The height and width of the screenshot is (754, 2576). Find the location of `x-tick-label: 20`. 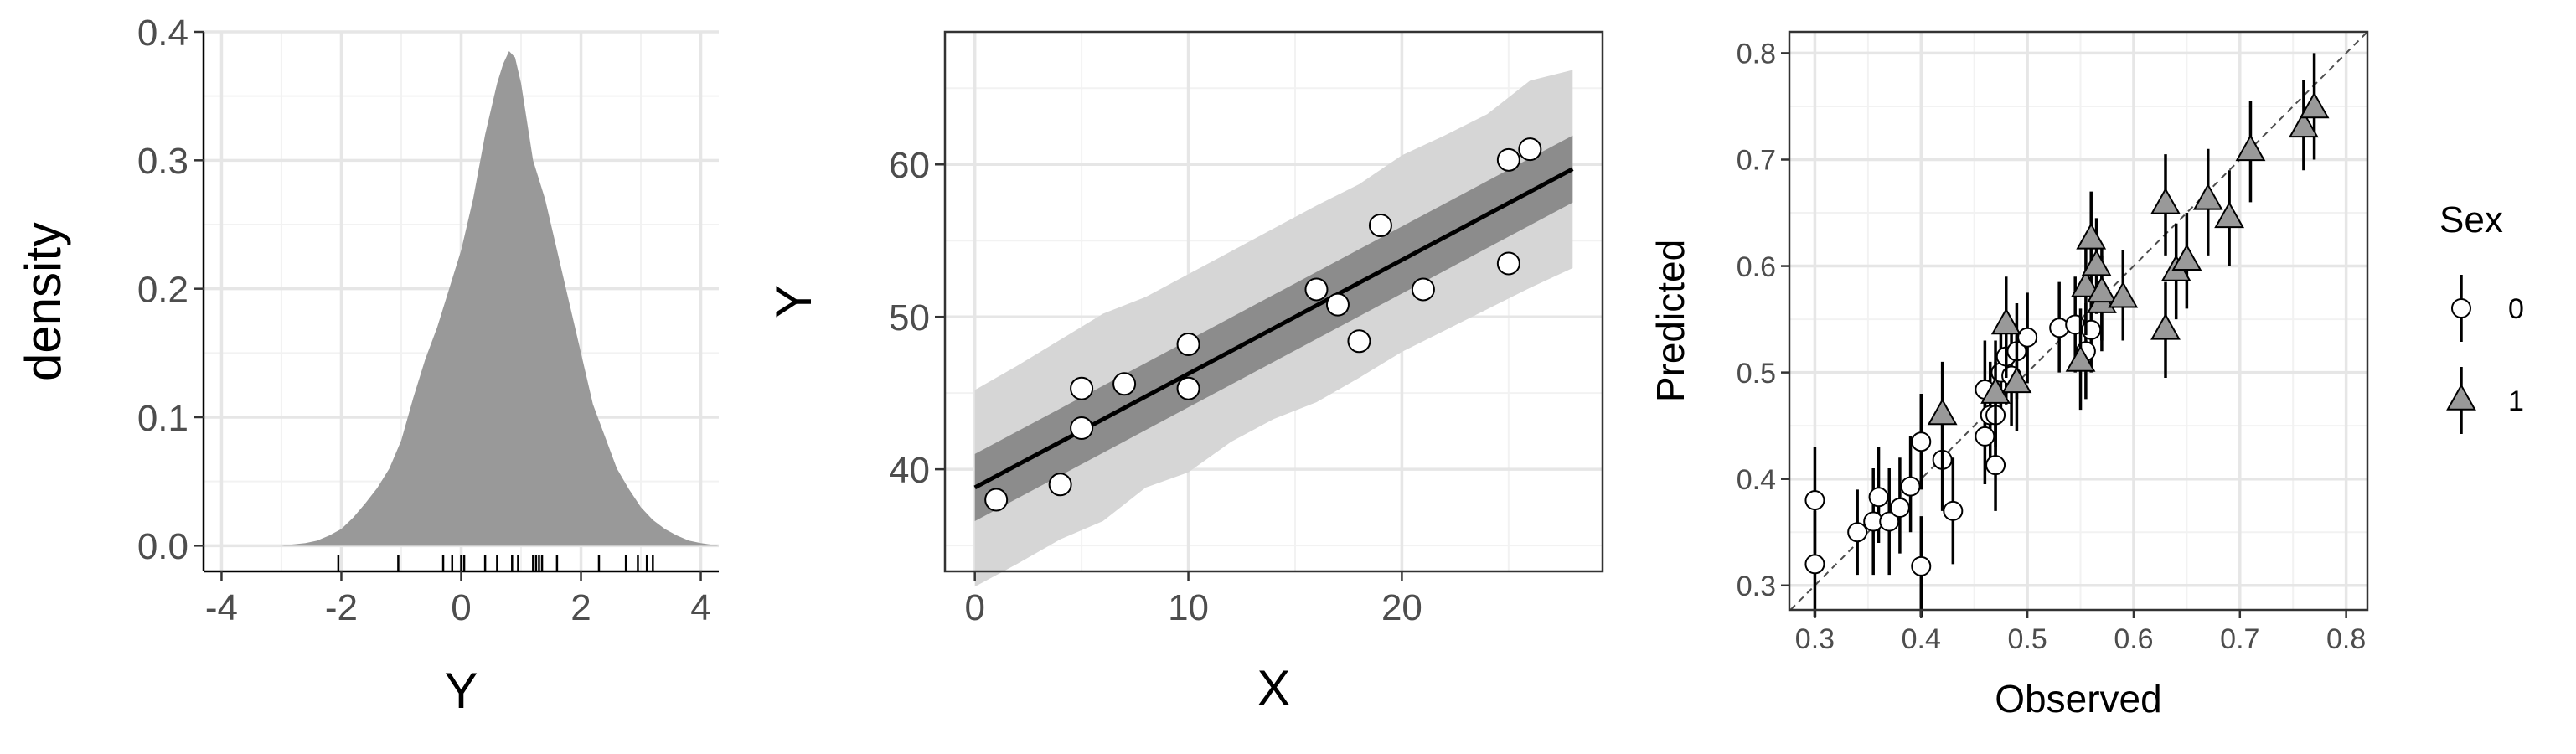

x-tick-label: 20 is located at coordinates (1401, 607).